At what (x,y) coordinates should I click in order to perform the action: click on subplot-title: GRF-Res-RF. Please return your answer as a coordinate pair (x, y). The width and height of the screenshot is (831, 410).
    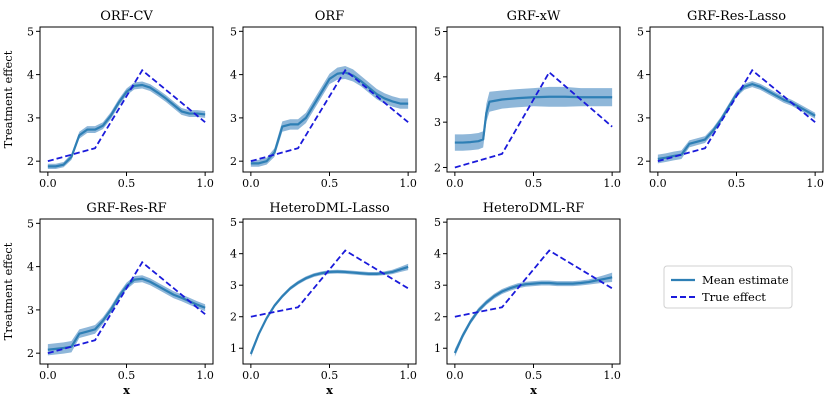
    Looking at the image, I should click on (126, 208).